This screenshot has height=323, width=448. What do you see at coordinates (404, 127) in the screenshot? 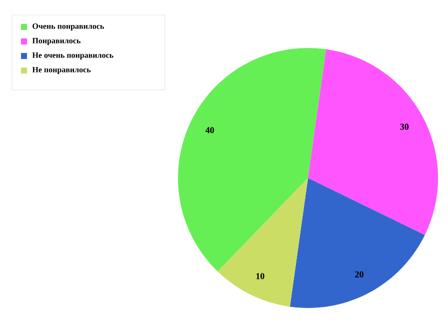
I see `data-label: 30` at bounding box center [404, 127].